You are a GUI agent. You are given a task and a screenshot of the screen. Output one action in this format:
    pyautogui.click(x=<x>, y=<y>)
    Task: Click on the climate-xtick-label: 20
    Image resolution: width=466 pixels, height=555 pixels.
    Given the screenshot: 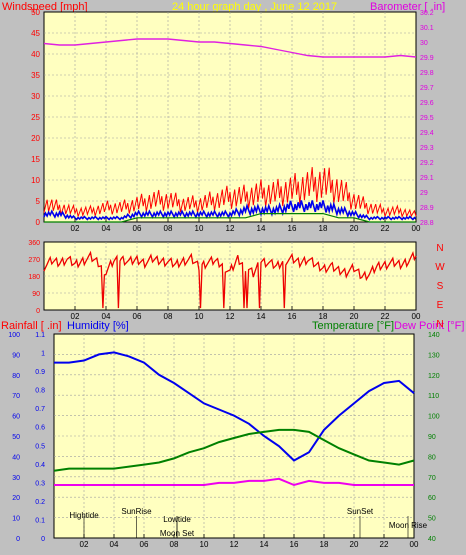 What is the action you would take?
    pyautogui.click(x=354, y=544)
    